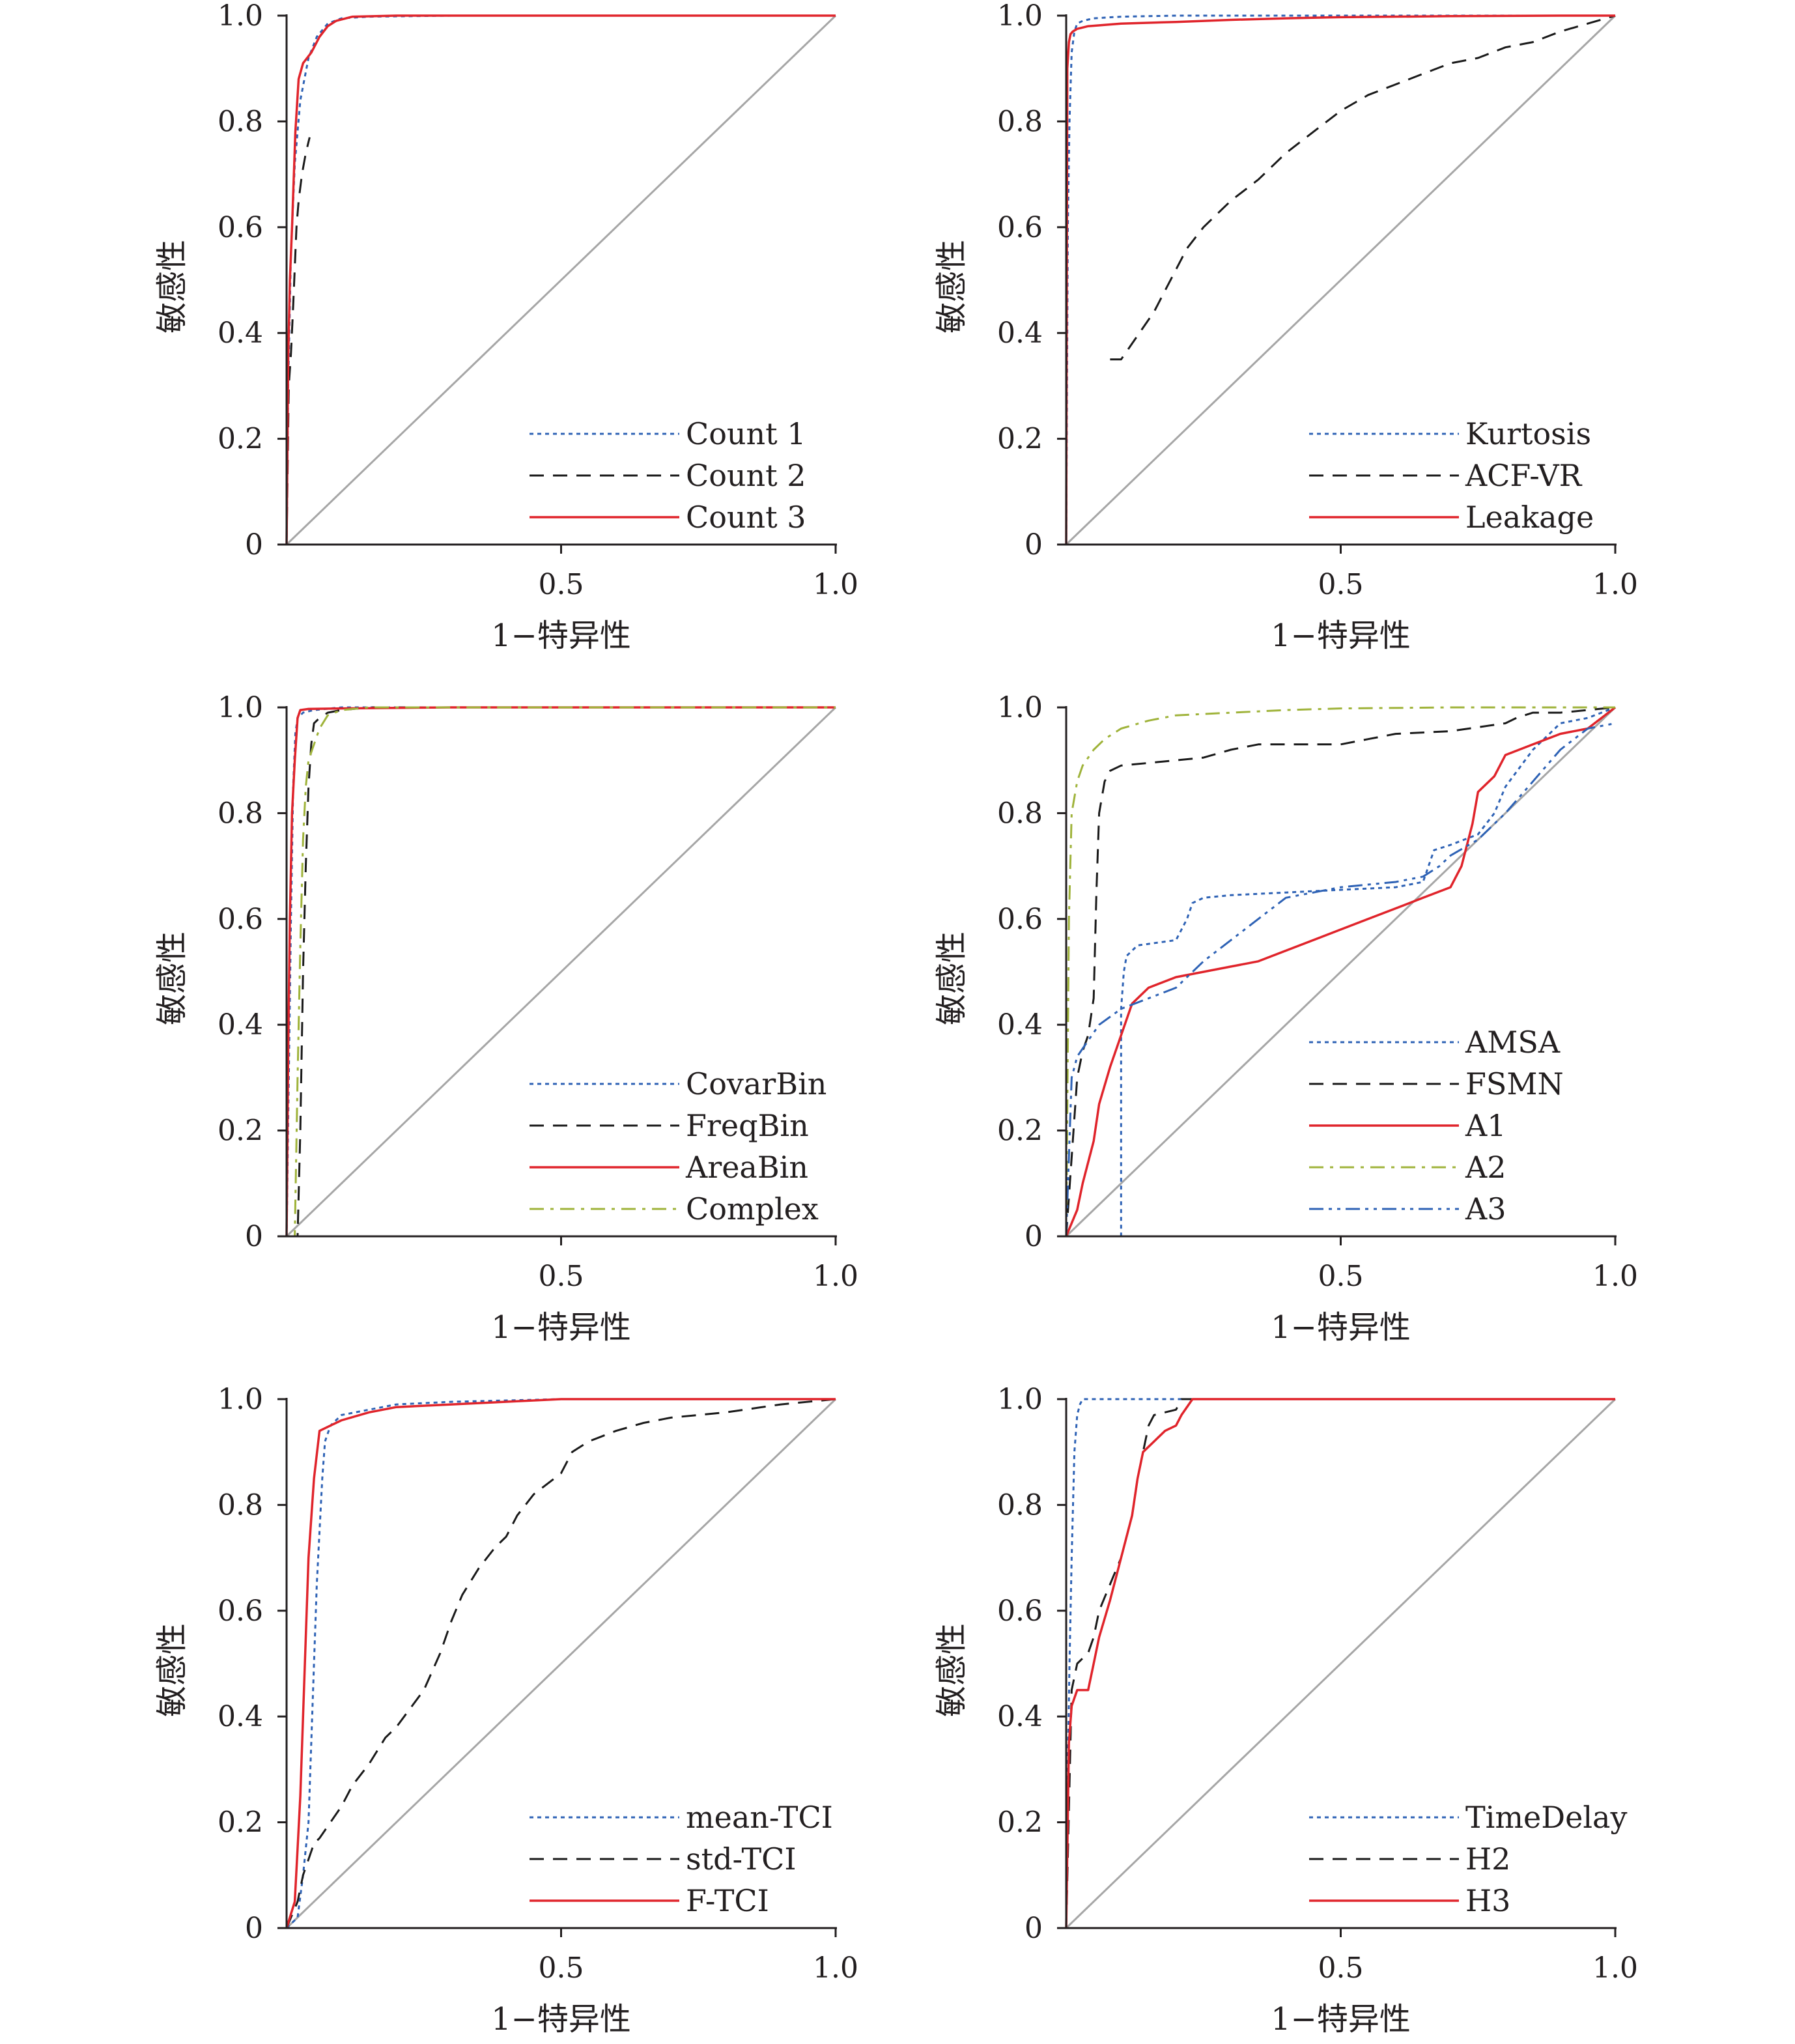 This screenshot has width=1795, height=2044. What do you see at coordinates (1436, 1126) in the screenshot?
I see `legend: AMSA FSMN A1 A2 A3` at bounding box center [1436, 1126].